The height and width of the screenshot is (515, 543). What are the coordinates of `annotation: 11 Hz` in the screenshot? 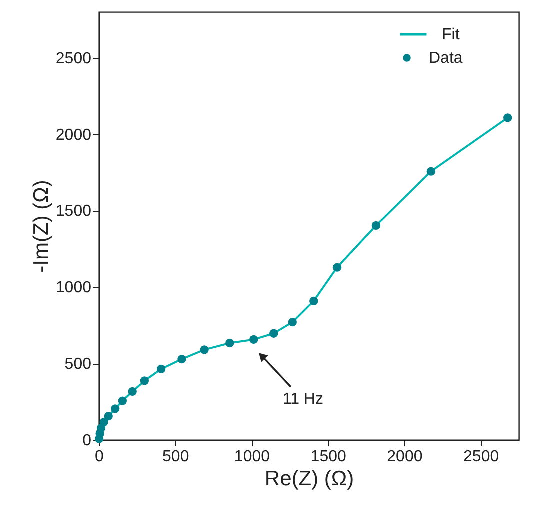 It's located at (303, 399).